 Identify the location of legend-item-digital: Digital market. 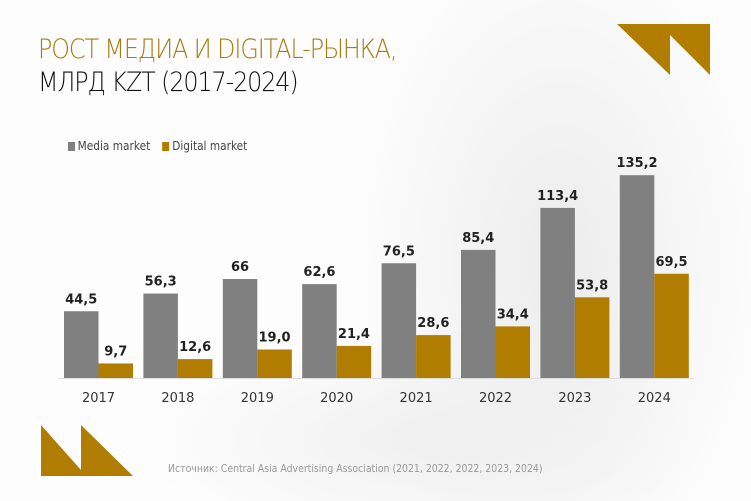
(205, 146).